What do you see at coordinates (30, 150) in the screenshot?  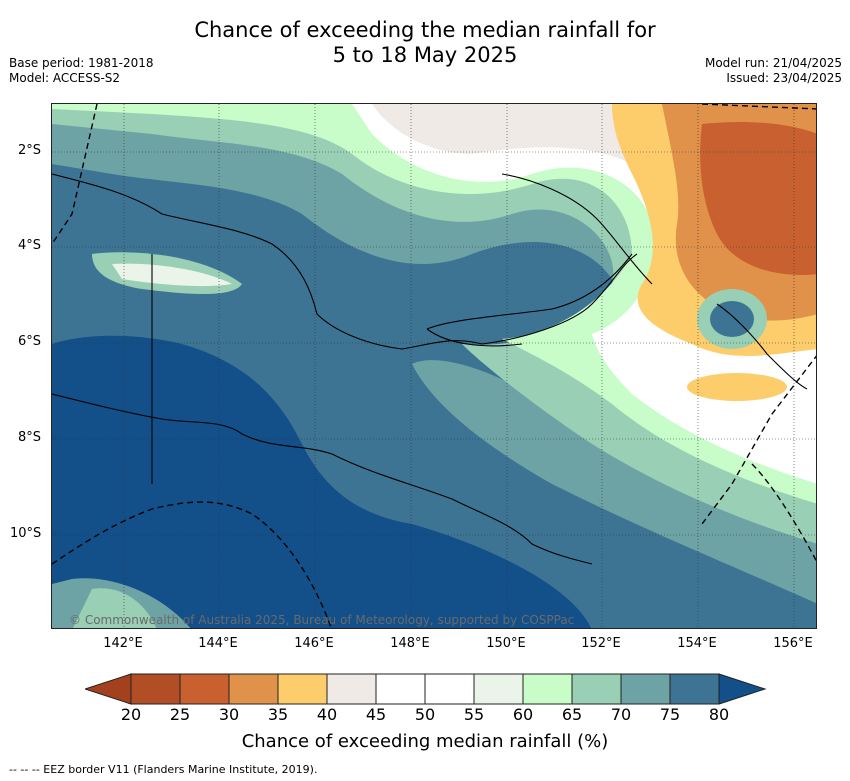 I see `lat-label: 2°S` at bounding box center [30, 150].